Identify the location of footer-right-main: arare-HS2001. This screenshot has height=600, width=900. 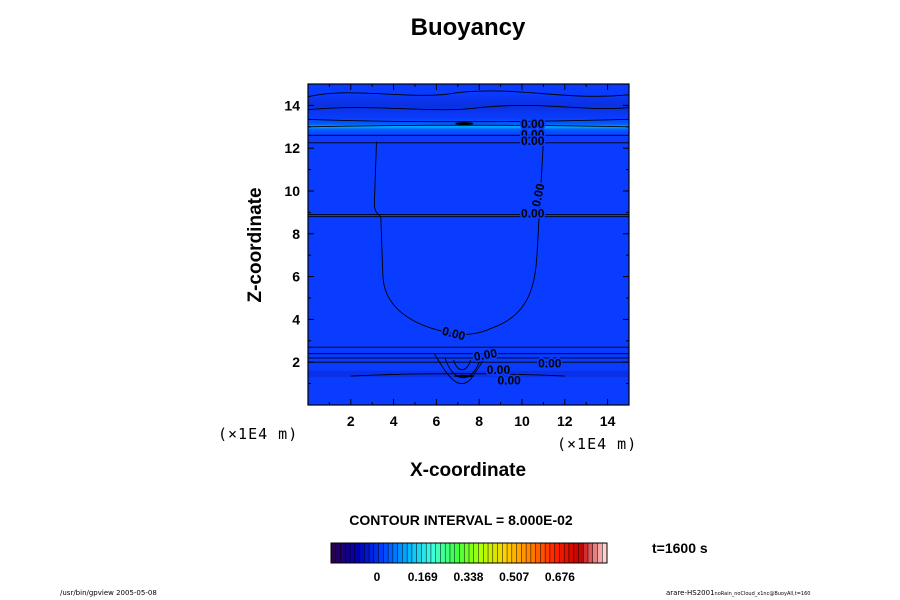
(690, 593).